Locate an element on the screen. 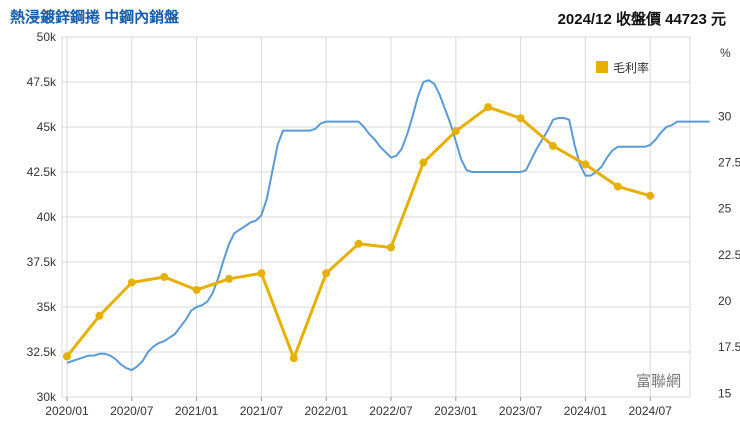 Image resolution: width=740 pixels, height=427 pixels. x-tick-label: 2024/07 is located at coordinates (651, 411).